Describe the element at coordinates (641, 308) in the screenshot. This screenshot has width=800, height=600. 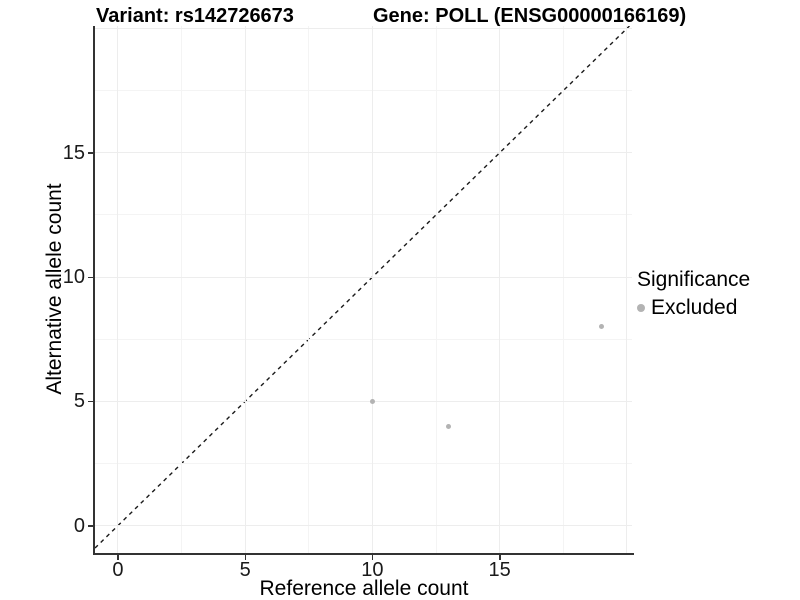
I see `legend-point-icon` at that location.